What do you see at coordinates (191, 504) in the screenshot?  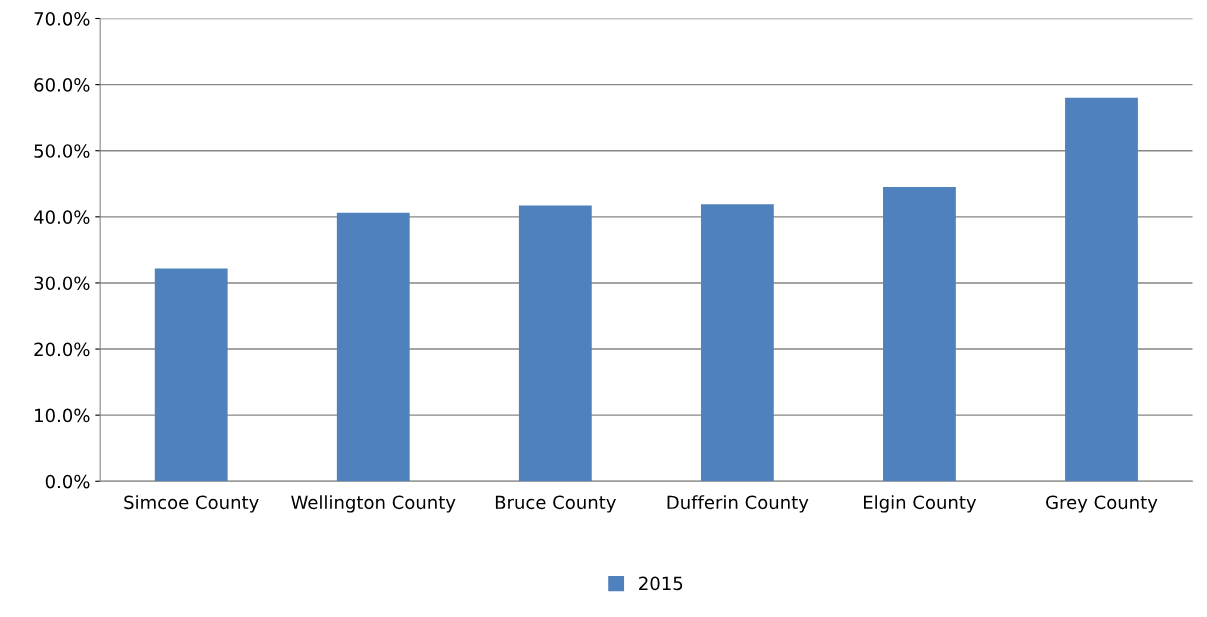 I see `x-tick-label: Simcoe County` at bounding box center [191, 504].